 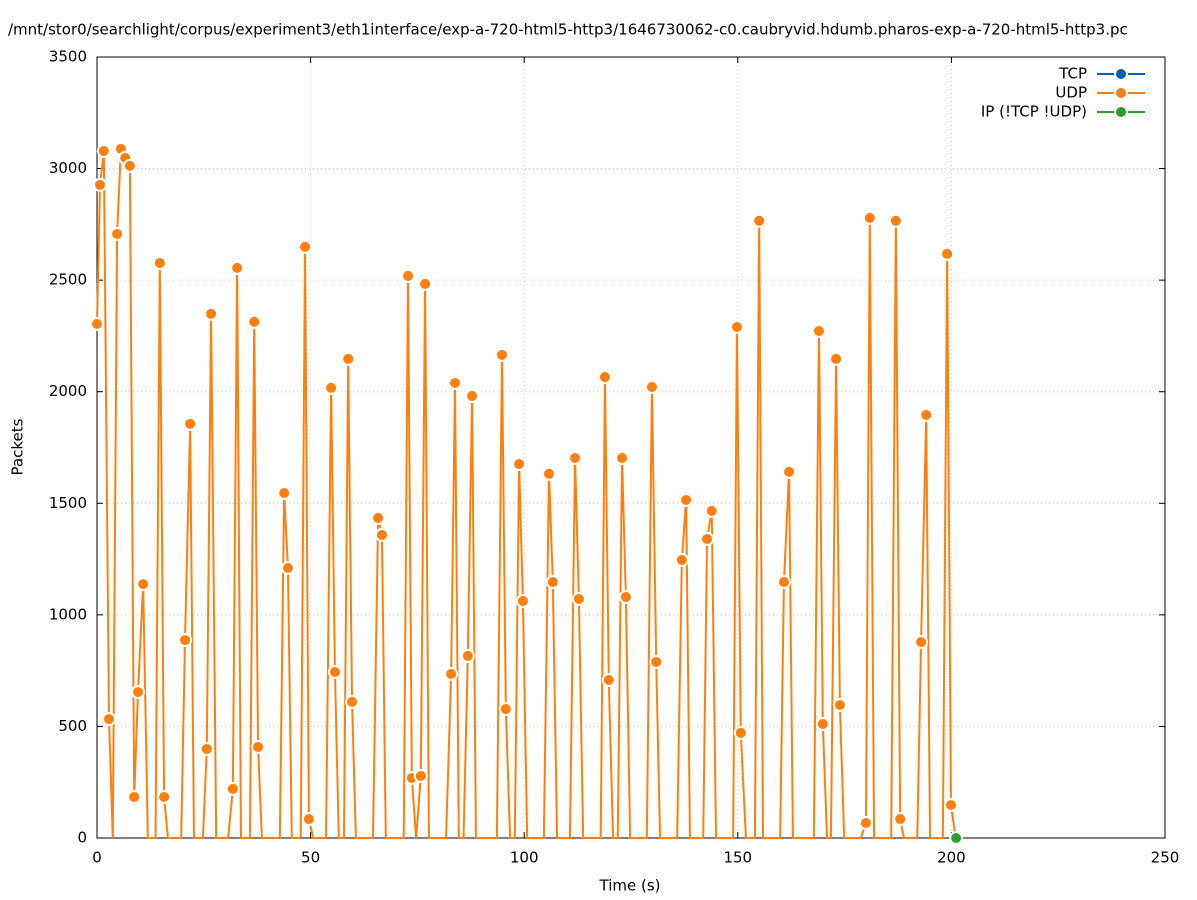 What do you see at coordinates (1071, 93) in the screenshot?
I see `legend-label: UDP` at bounding box center [1071, 93].